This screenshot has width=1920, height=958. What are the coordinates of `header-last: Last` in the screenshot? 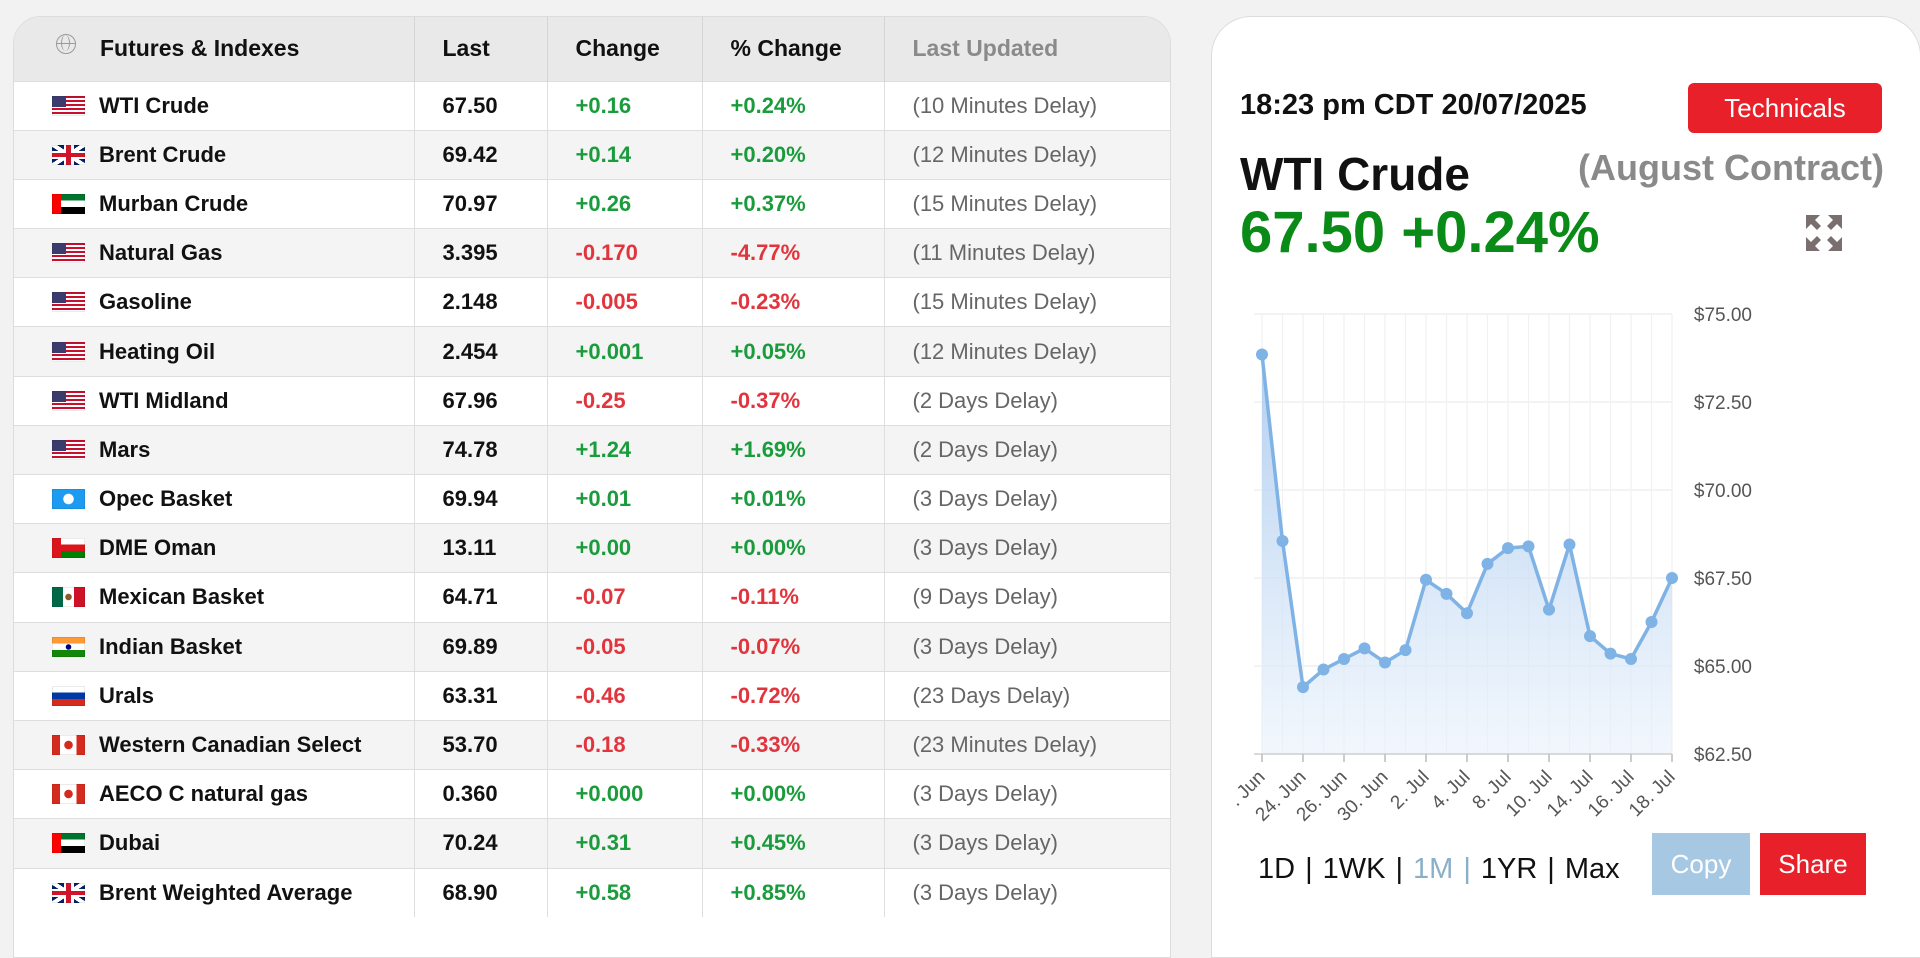 It's located at (481, 49).